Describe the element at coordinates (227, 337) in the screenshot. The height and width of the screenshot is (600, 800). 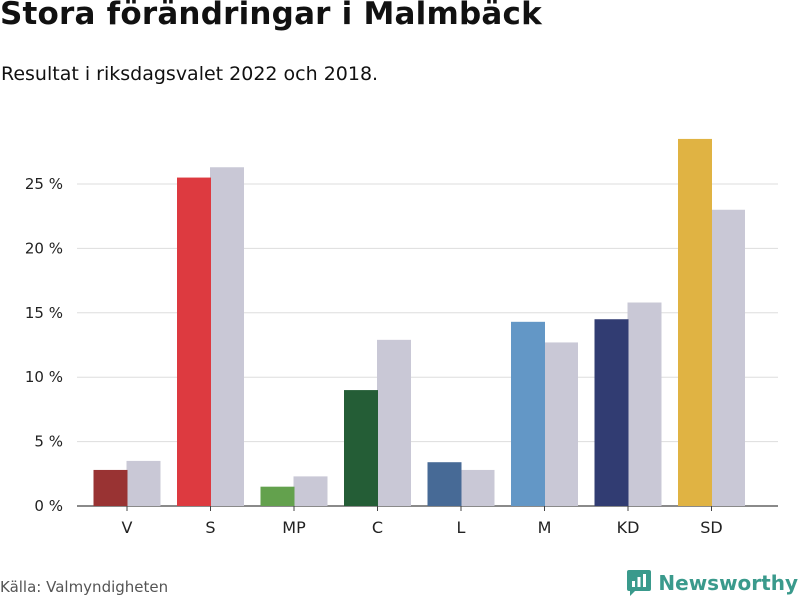
I see `bar-2018-s` at that location.